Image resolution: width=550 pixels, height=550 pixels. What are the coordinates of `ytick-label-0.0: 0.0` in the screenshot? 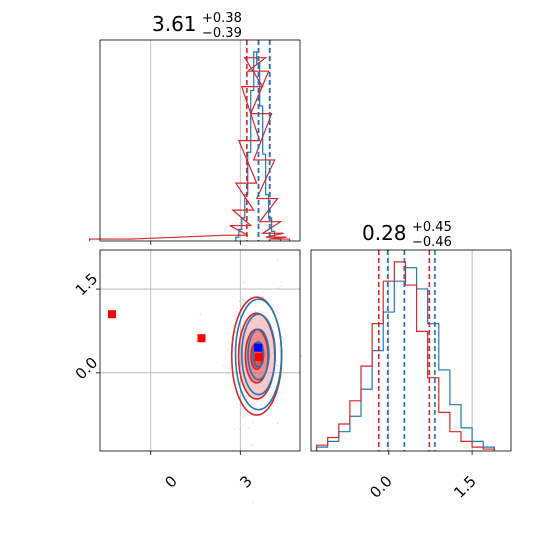 It's located at (87, 369).